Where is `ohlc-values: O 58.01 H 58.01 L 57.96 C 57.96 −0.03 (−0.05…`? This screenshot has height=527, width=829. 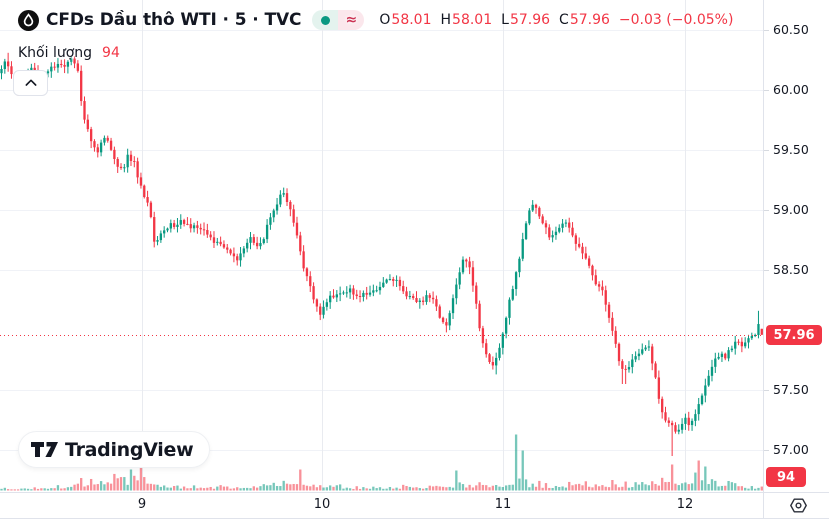 ohlc-values: O 58.01 H 58.01 L 57.96 C 57.96 −0.03 (−0.05… is located at coordinates (556, 20).